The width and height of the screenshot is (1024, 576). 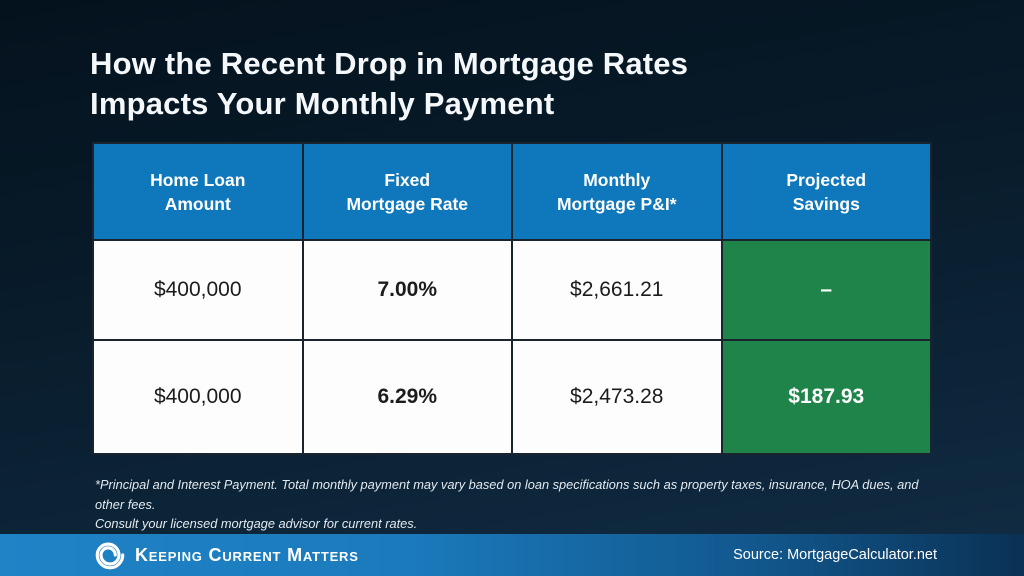 What do you see at coordinates (407, 290) in the screenshot?
I see `cell-rate-row1: 7.00%` at bounding box center [407, 290].